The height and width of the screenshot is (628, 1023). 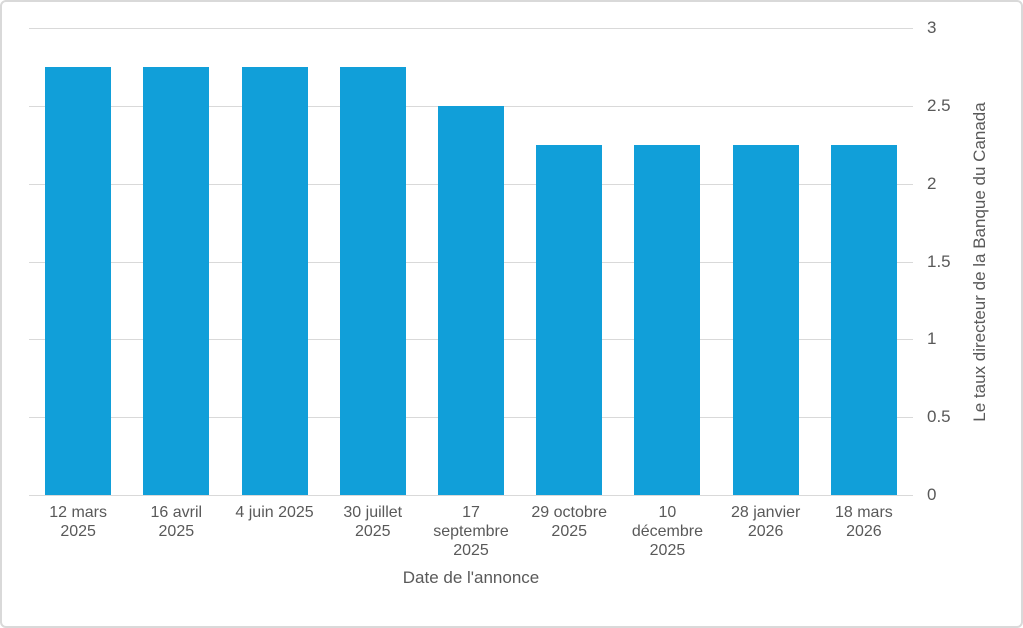 What do you see at coordinates (78, 280) in the screenshot?
I see `bar-12 mars 2025` at bounding box center [78, 280].